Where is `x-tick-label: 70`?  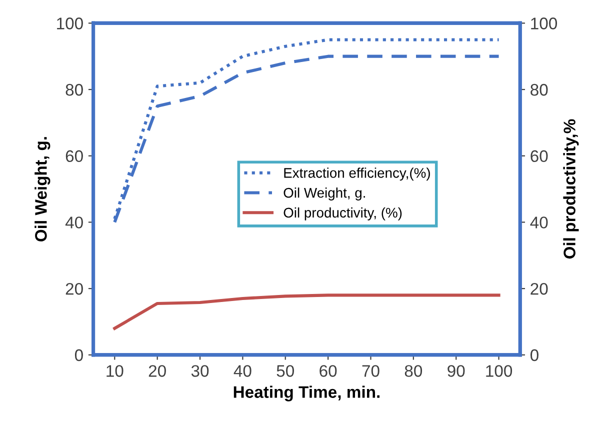 x-tick-label: 70 is located at coordinates (371, 371).